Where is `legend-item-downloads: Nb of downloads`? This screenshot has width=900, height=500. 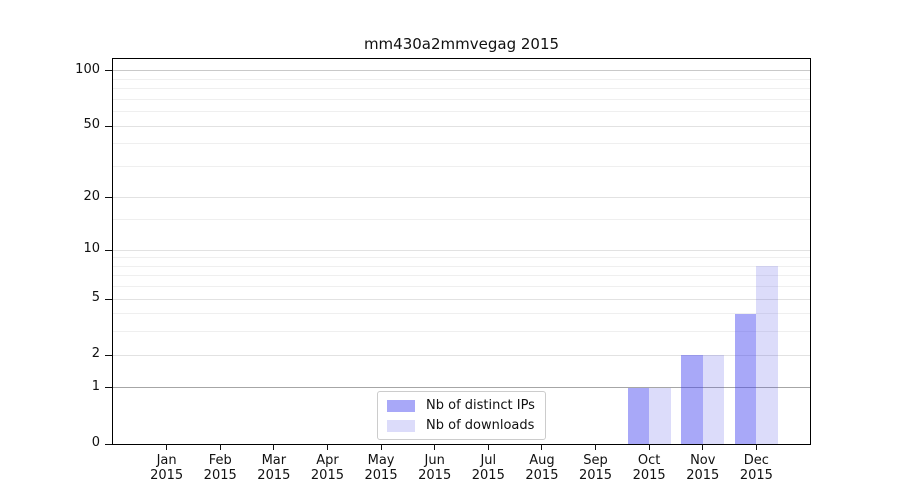
legend-item-downloads: Nb of downloads is located at coordinates (461, 425).